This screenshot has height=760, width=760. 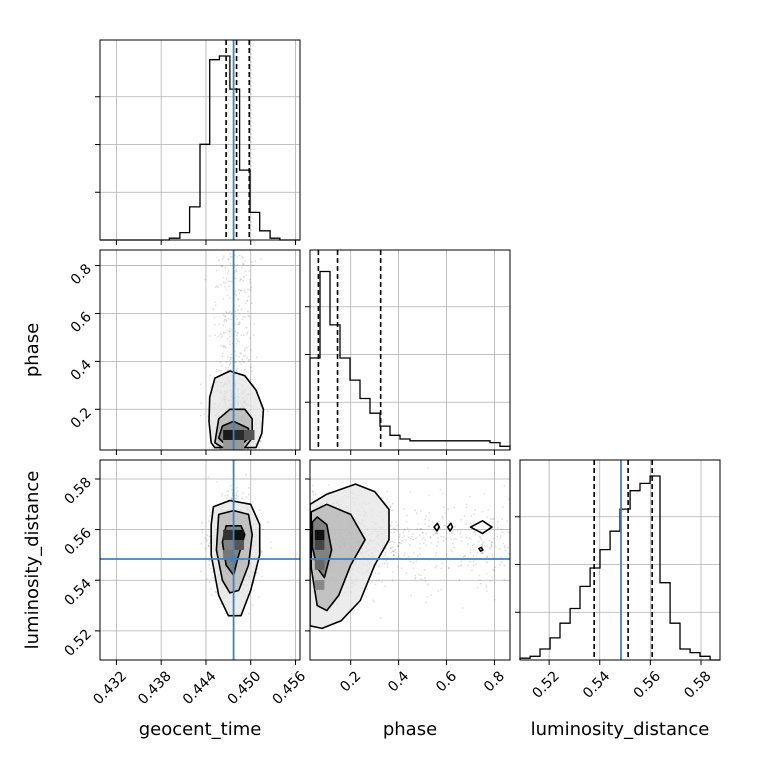 What do you see at coordinates (596, 684) in the screenshot?
I see `x-tick-label-luminosity_distance: 0.54` at bounding box center [596, 684].